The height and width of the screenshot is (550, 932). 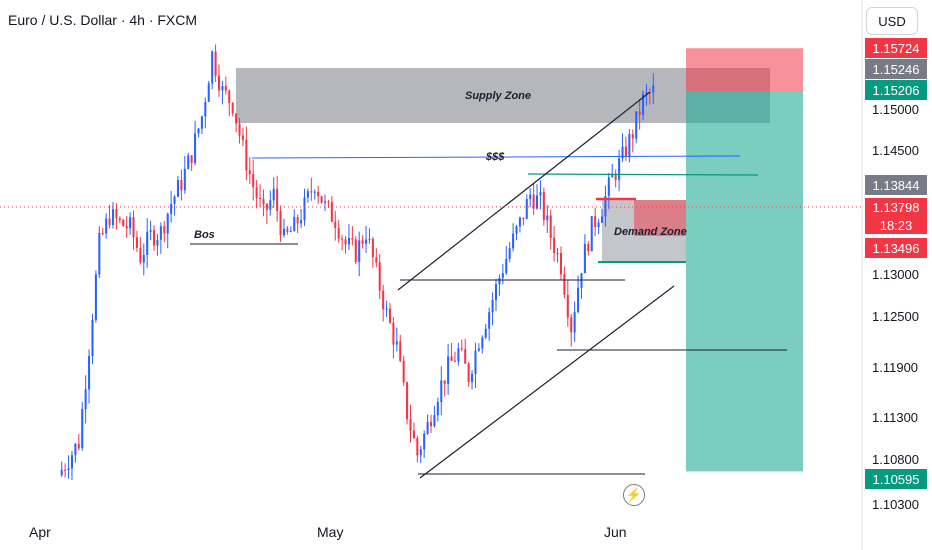 What do you see at coordinates (524, 191) in the screenshot?
I see `channel-upper-line` at bounding box center [524, 191].